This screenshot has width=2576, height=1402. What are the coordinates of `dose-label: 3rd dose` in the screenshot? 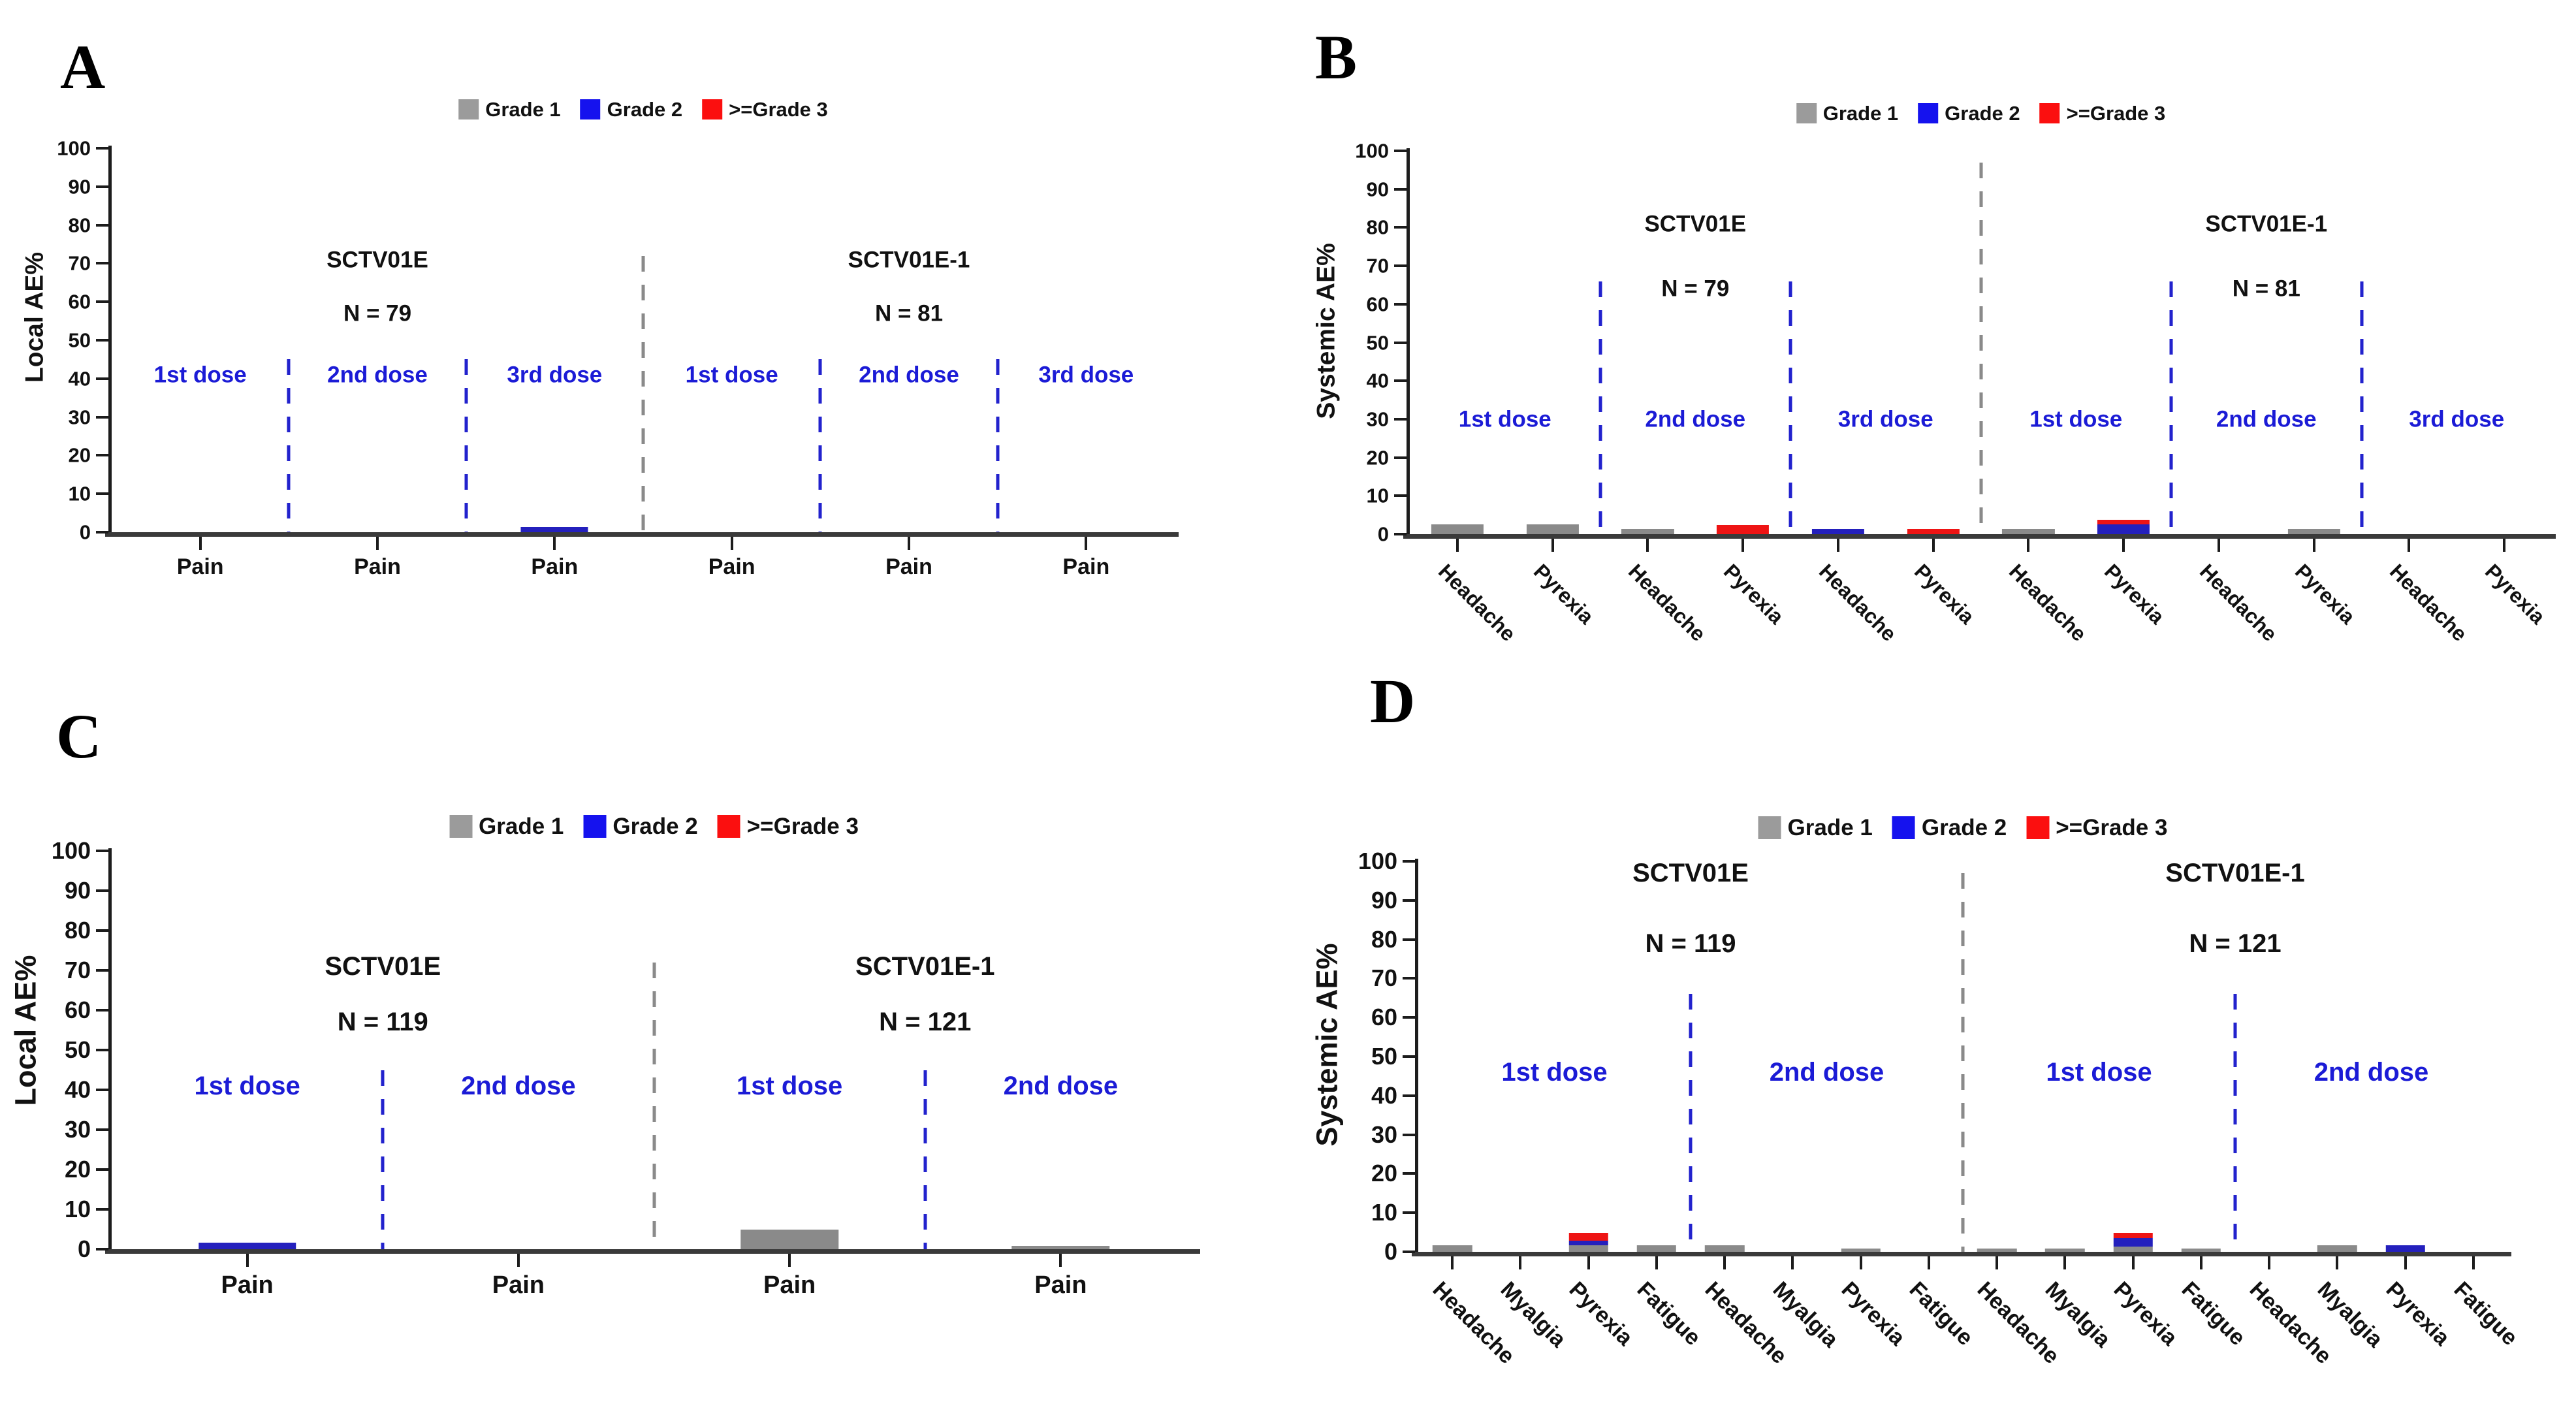 It's located at (1885, 419).